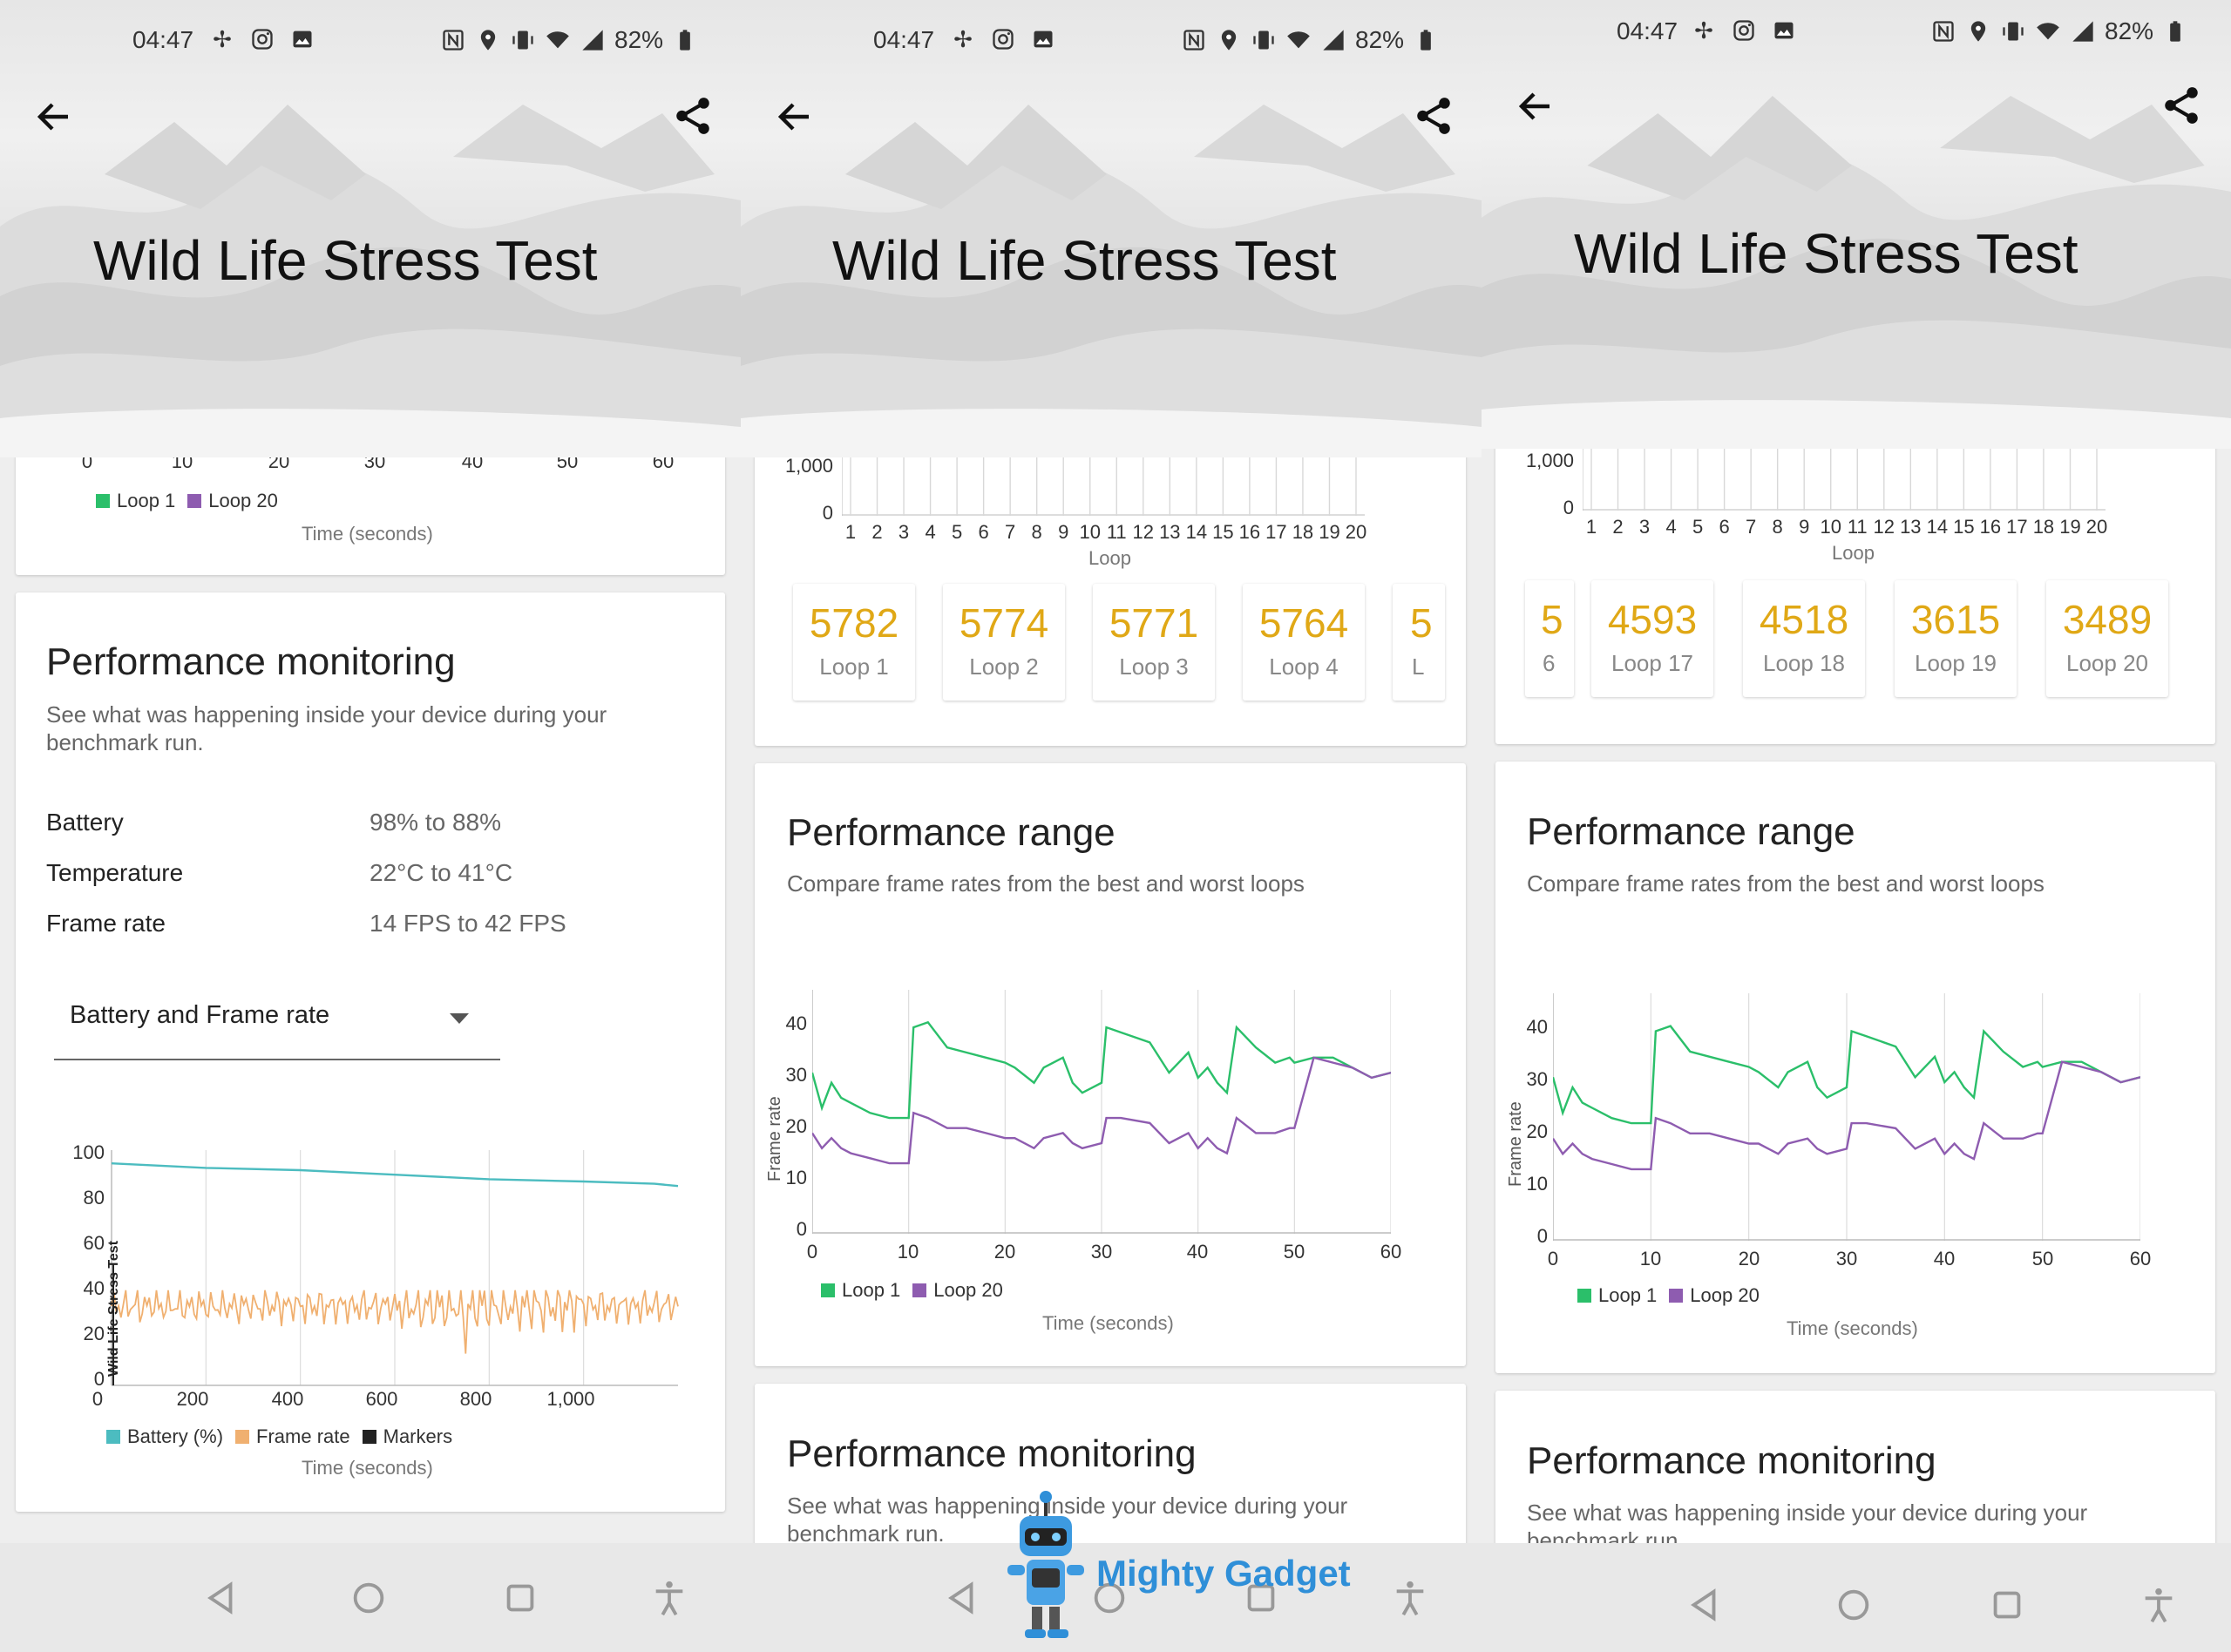 This screenshot has height=1652, width=2231. I want to click on temperature-value: 22°C to 41°C, so click(441, 872).